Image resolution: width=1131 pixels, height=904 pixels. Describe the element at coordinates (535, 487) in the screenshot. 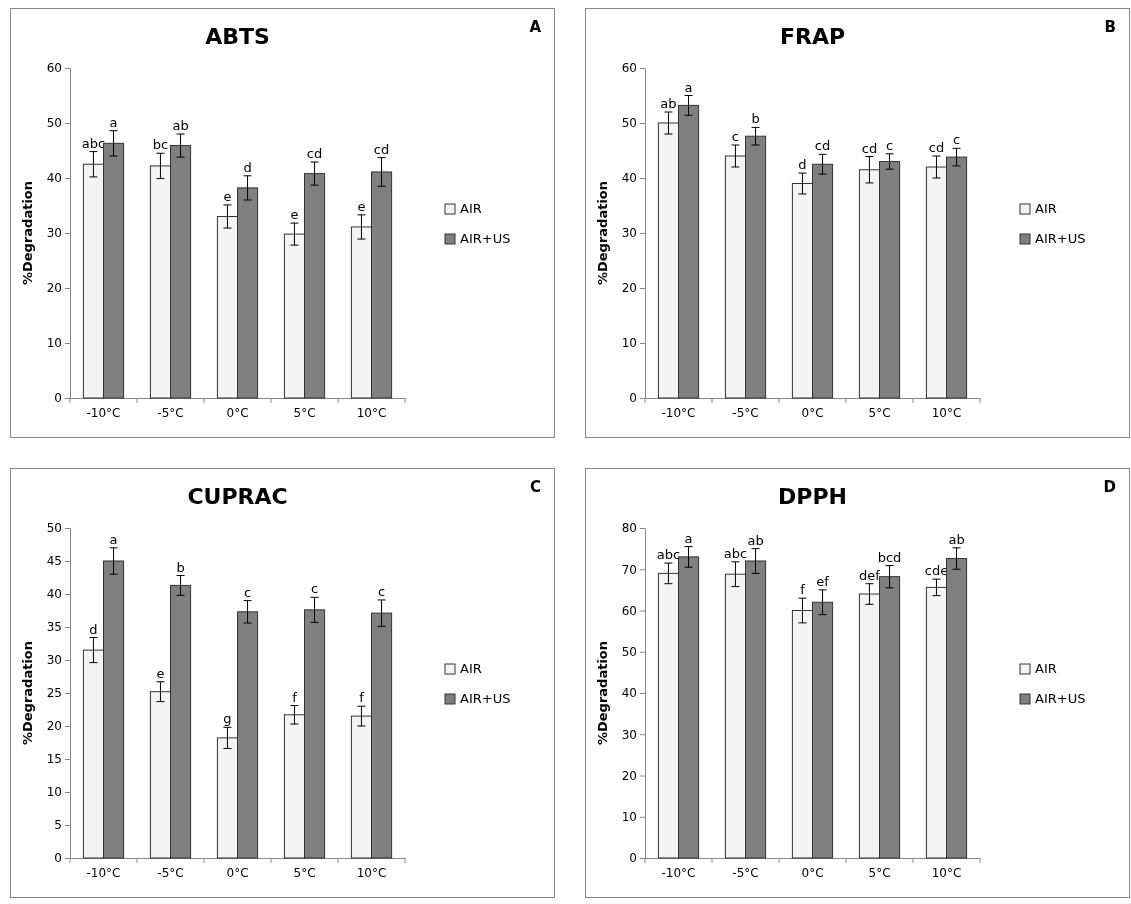

I see `text: C` at that location.